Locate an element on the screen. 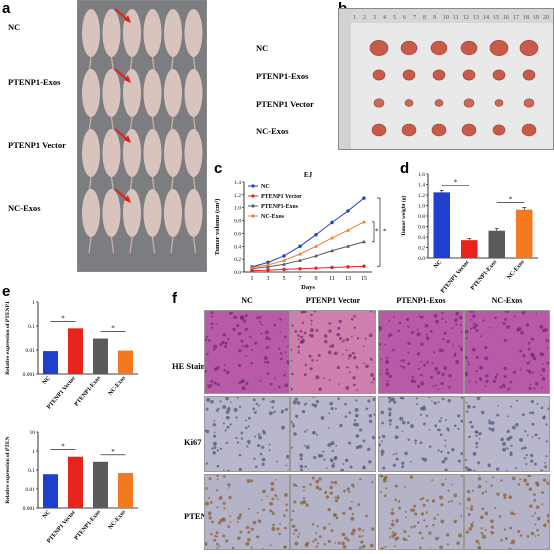 The width and height of the screenshot is (554, 554). panel-a-row-label: PTENP1 Vector is located at coordinates (37, 145).